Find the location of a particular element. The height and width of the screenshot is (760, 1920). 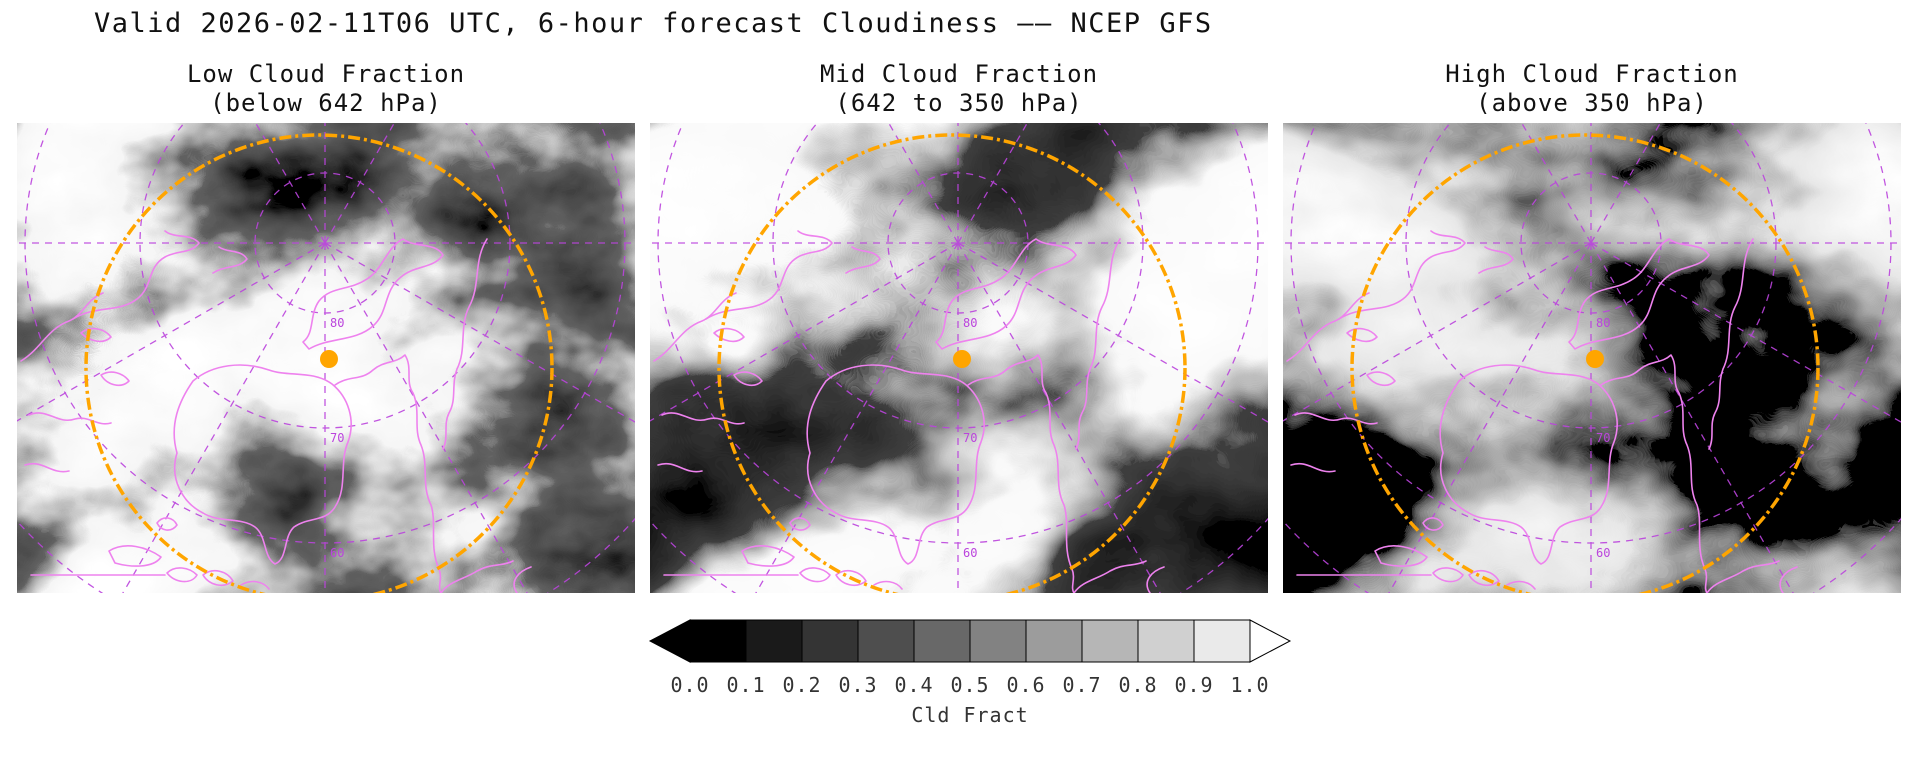

panel-title-mid: Mid Cloud Fraction (642 to 350 hPa) is located at coordinates (959, 89).